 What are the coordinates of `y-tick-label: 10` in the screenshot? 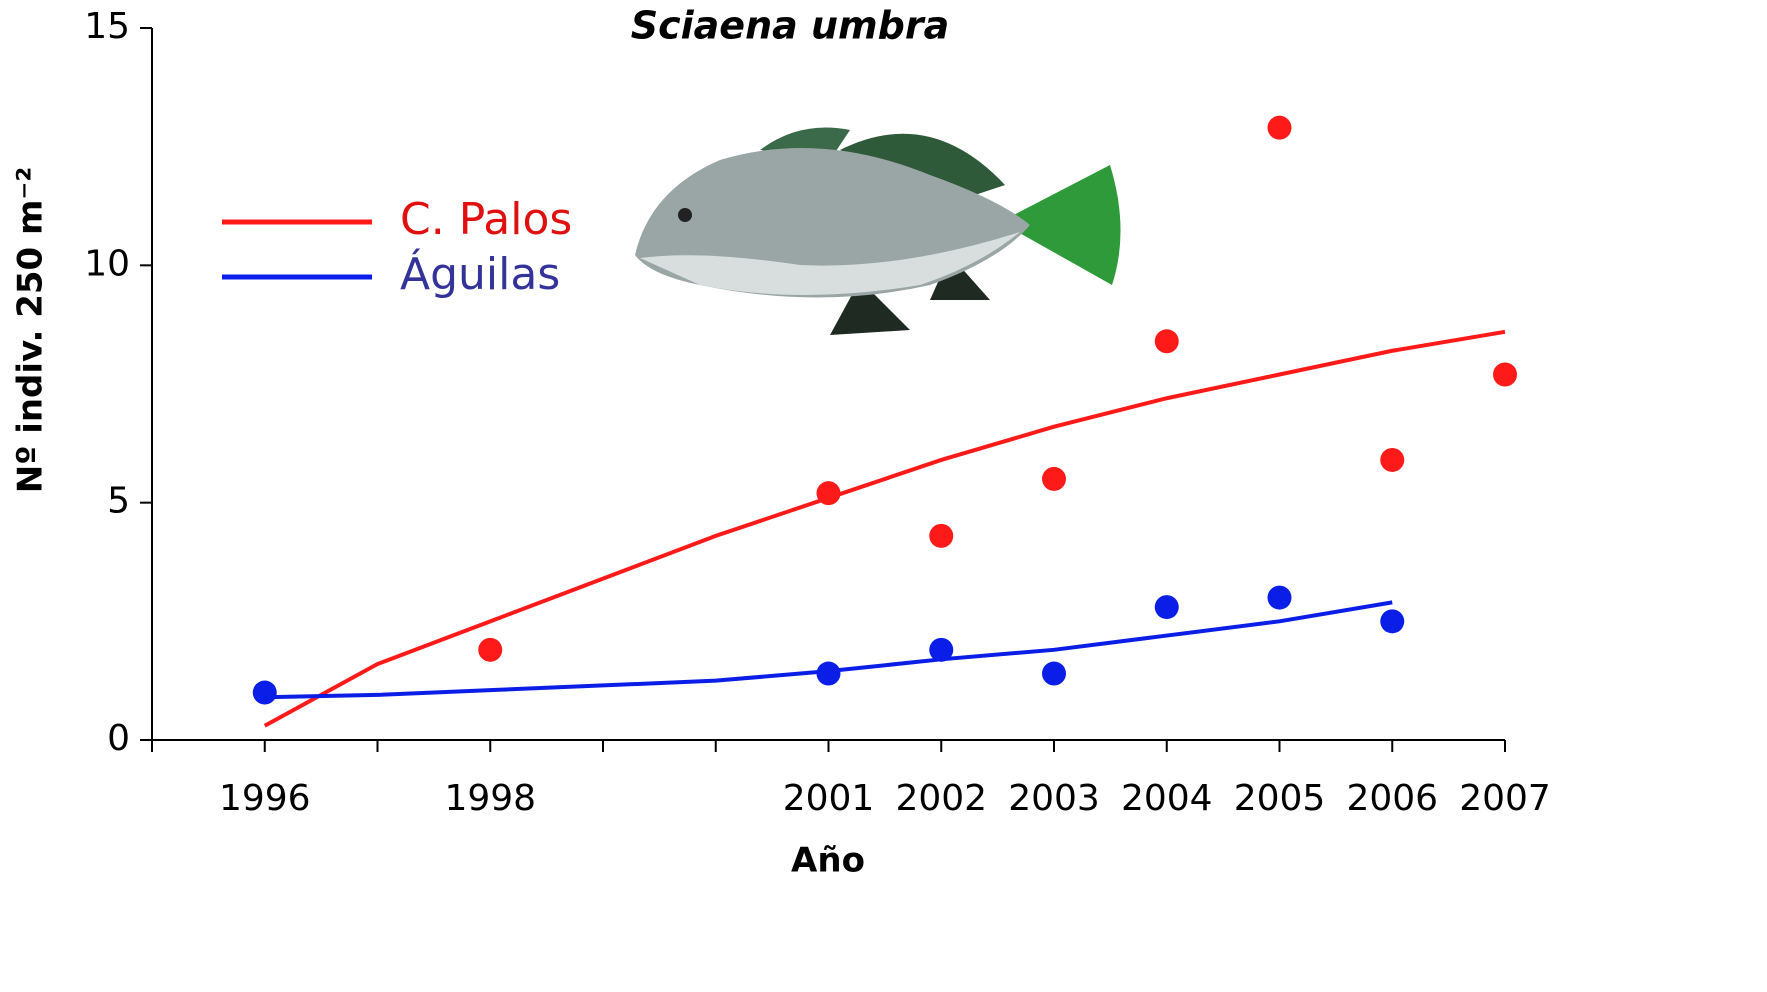 It's located at (107, 263).